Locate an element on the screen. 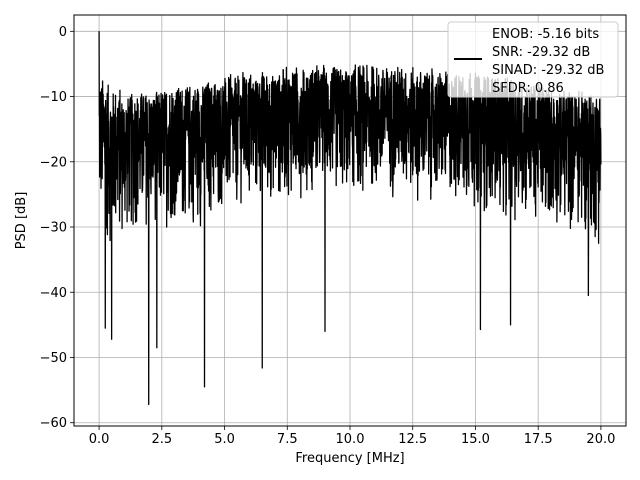  y-tick-label: −50 is located at coordinates (53, 358).